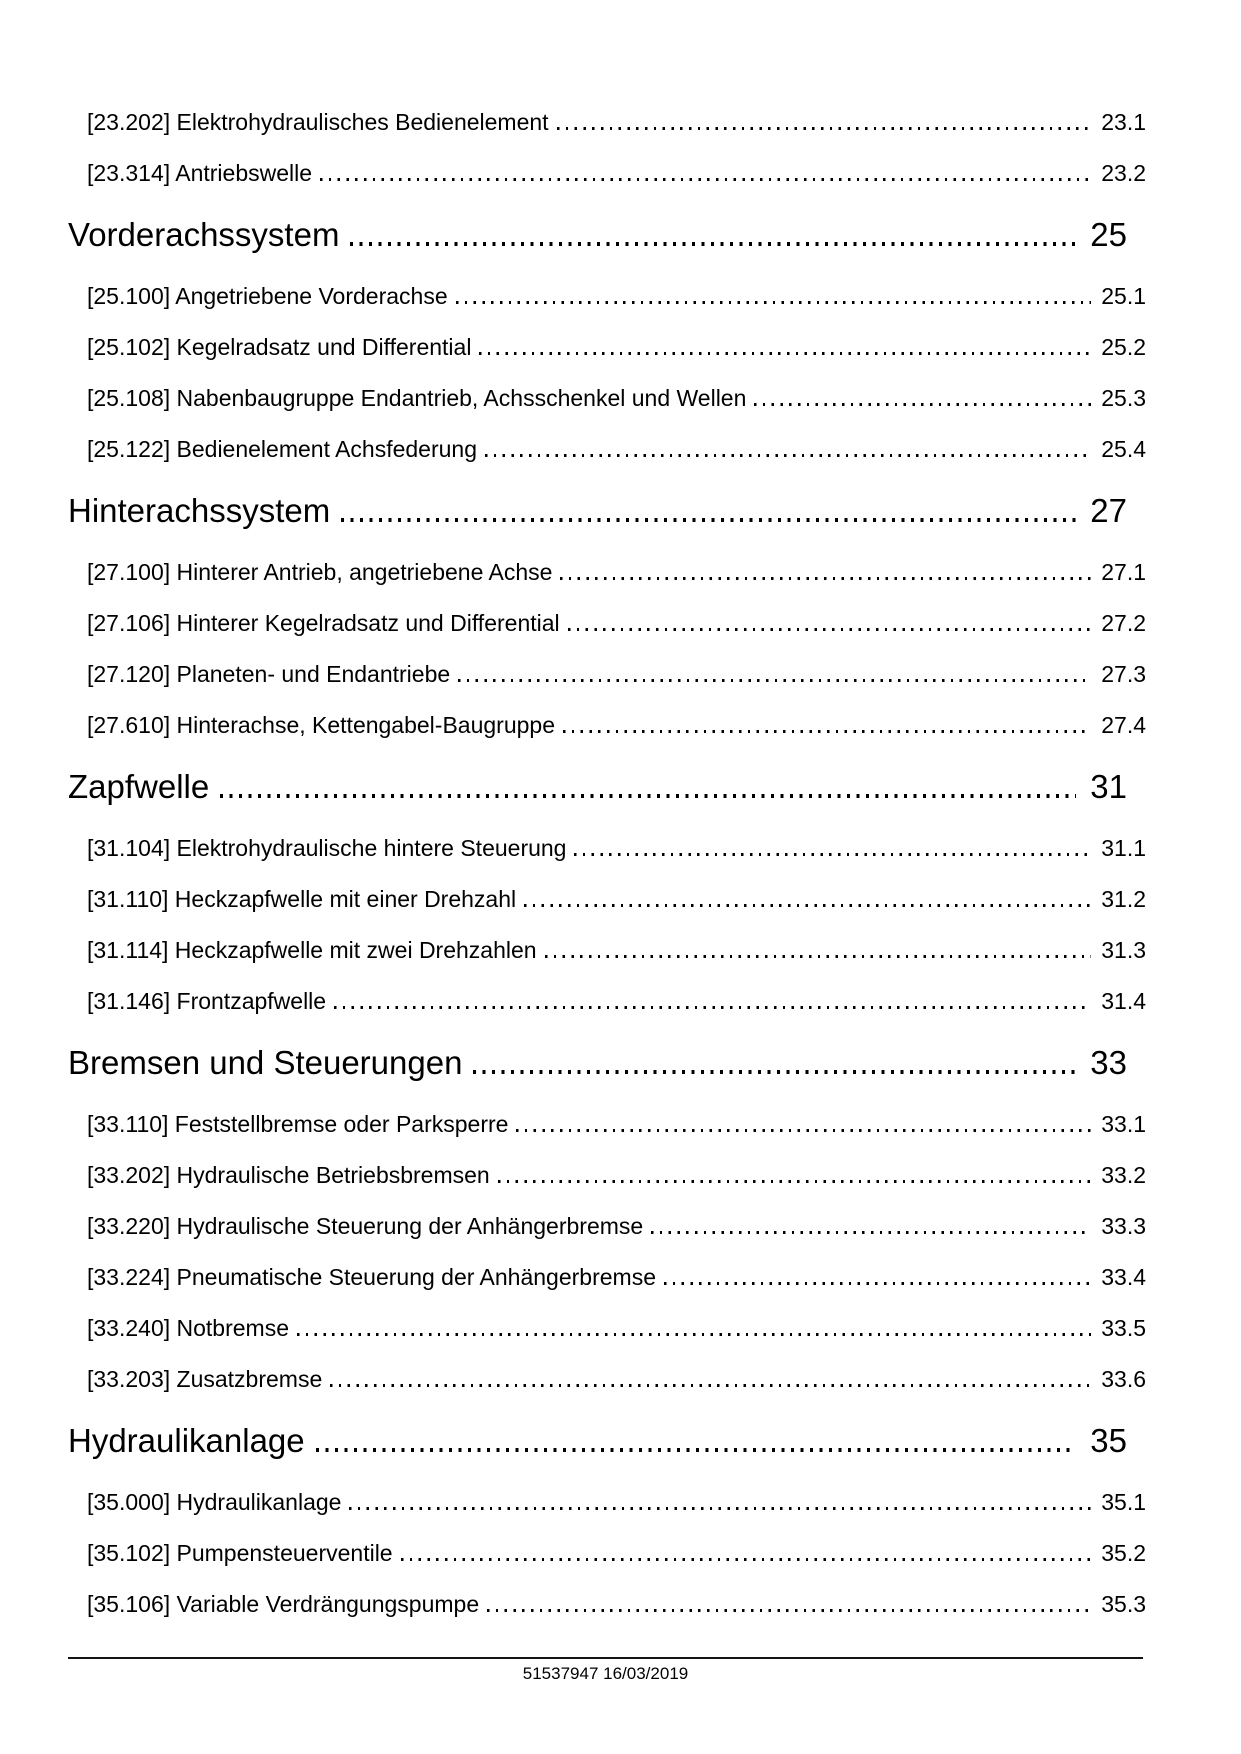  Describe the element at coordinates (1108, 1440) in the screenshot. I see `toc-item-page-number: 35` at that location.